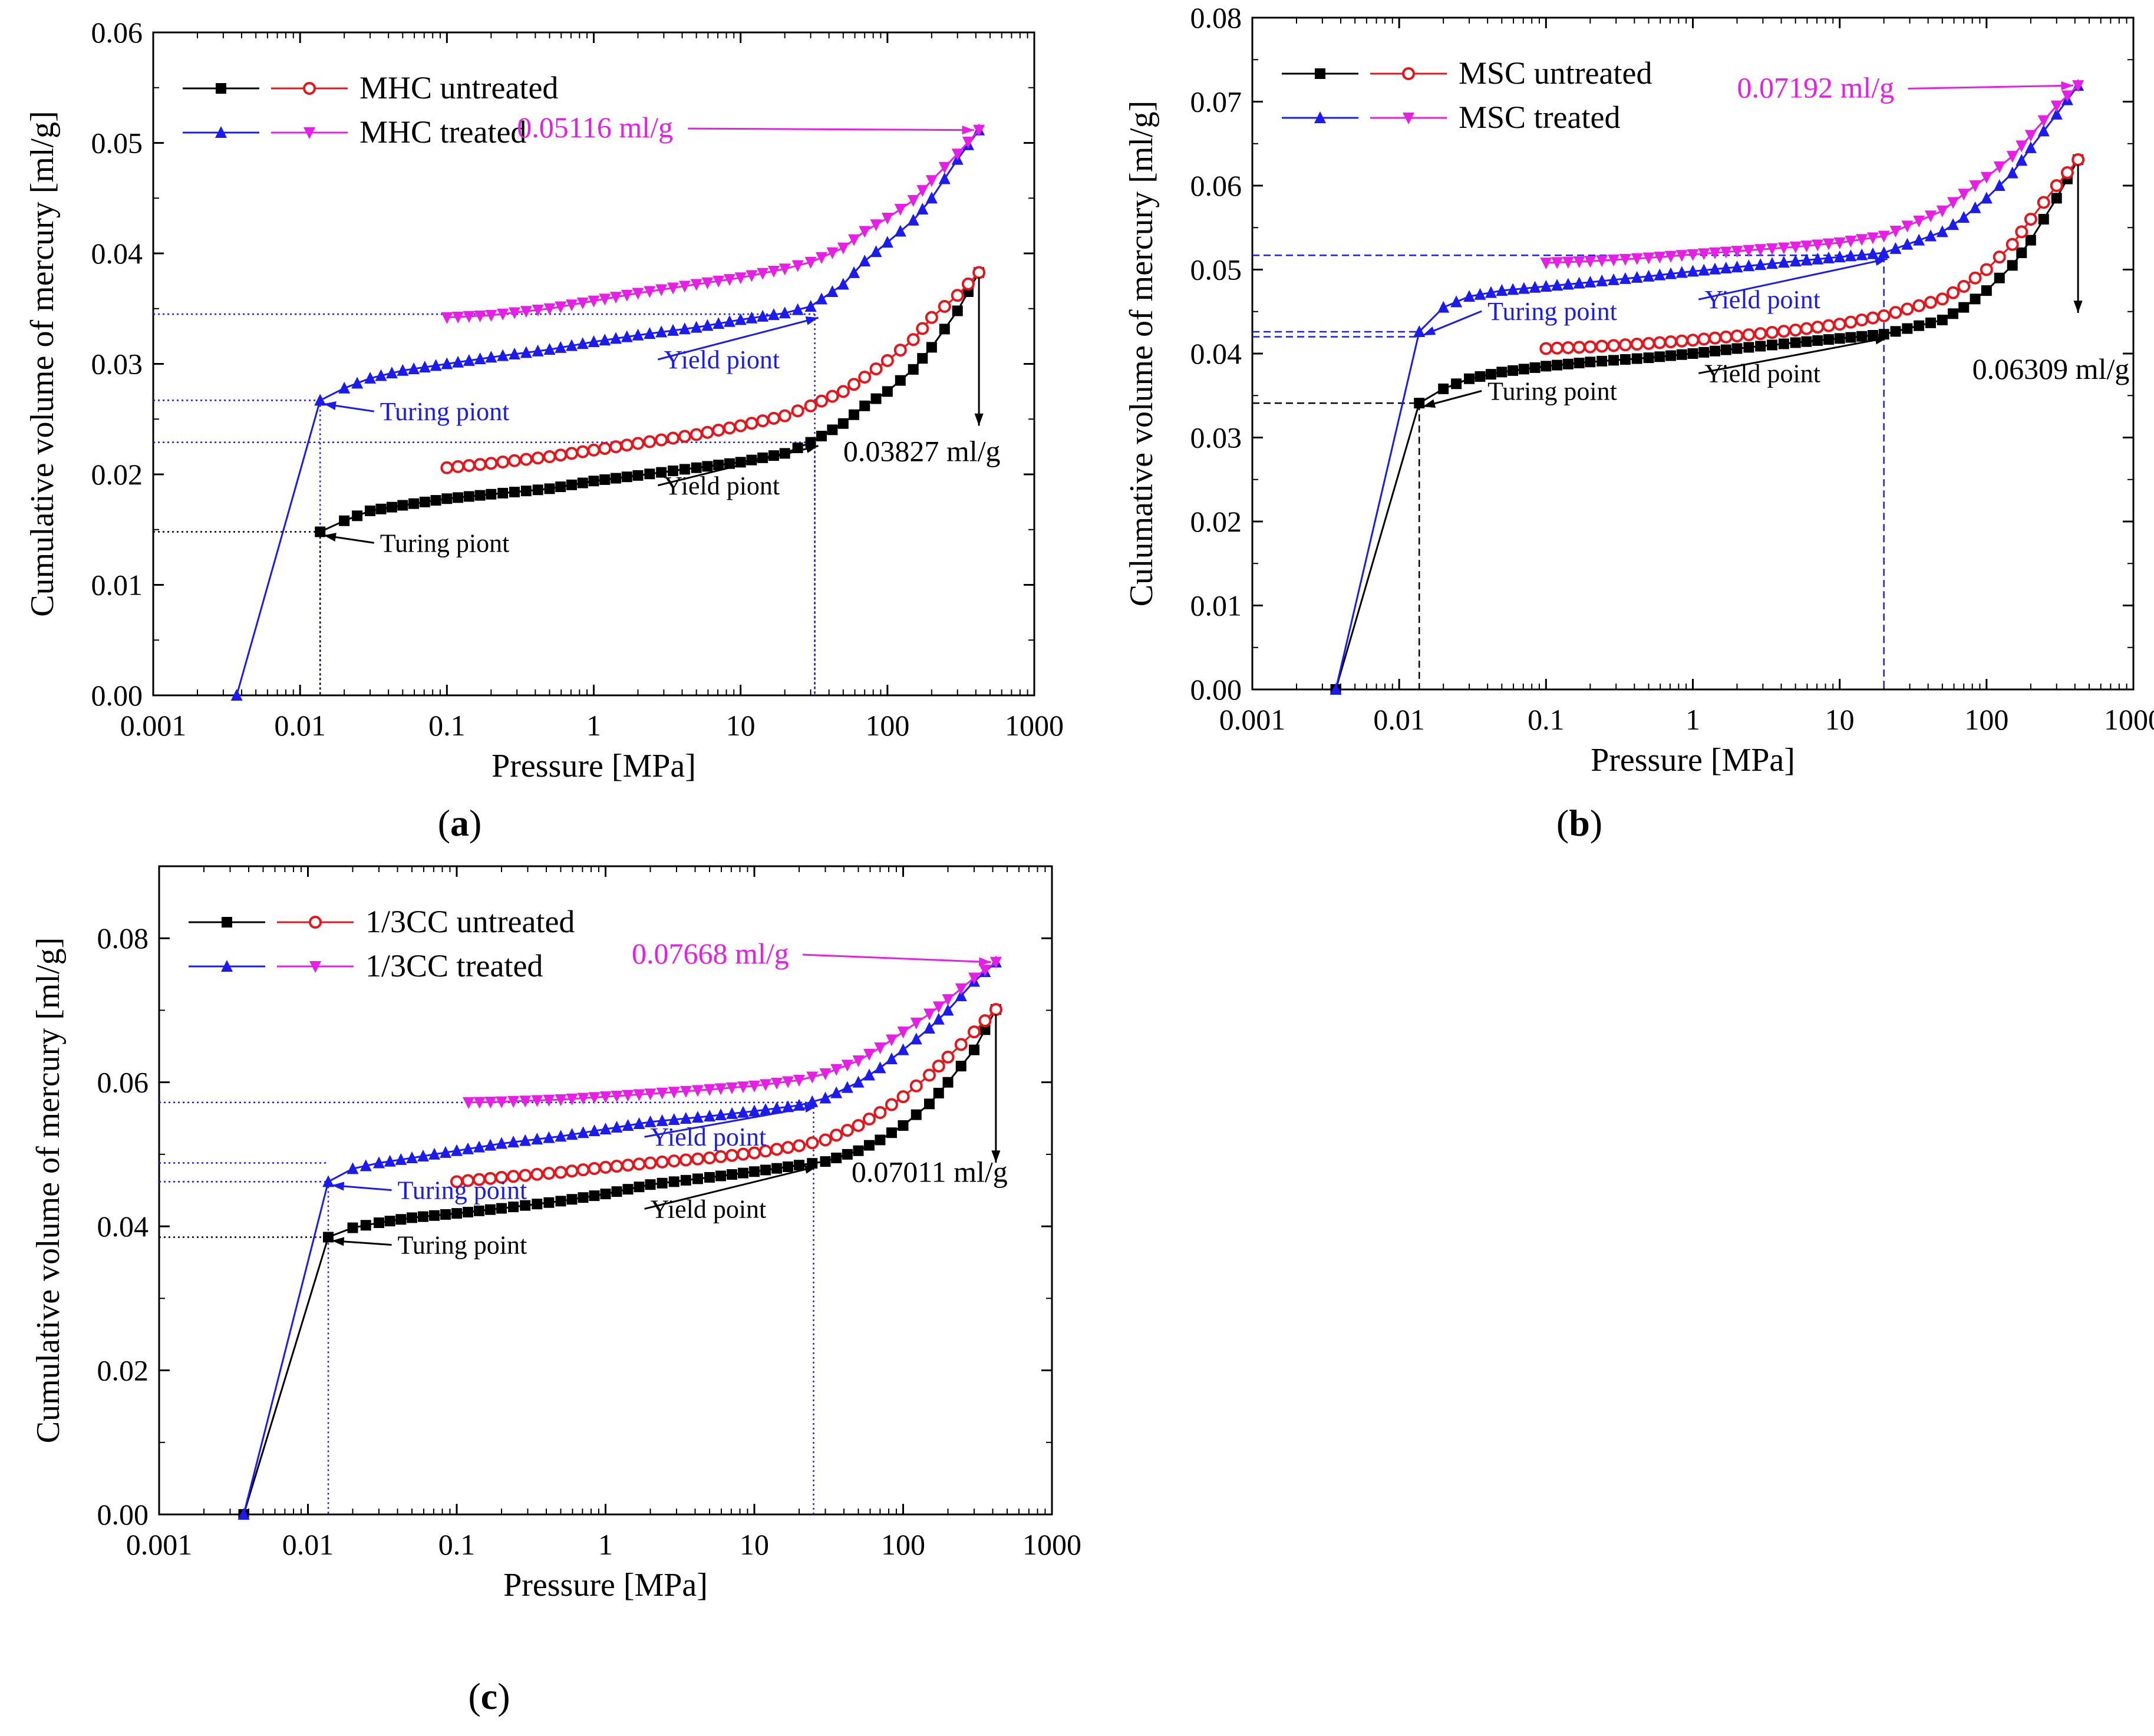  What do you see at coordinates (1216, 437) in the screenshot?
I see `y-tick-label: 0.03` at bounding box center [1216, 437].